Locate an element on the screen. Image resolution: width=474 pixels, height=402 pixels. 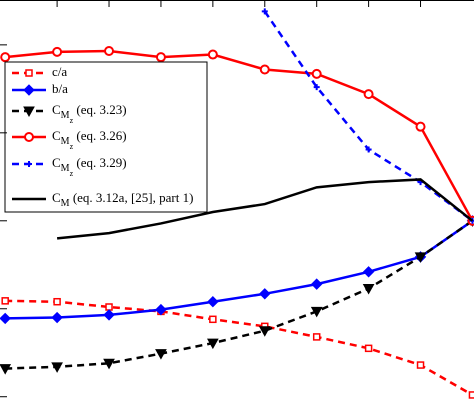
legend-label: CMz (eq. 3.29) is located at coordinates (89, 166).